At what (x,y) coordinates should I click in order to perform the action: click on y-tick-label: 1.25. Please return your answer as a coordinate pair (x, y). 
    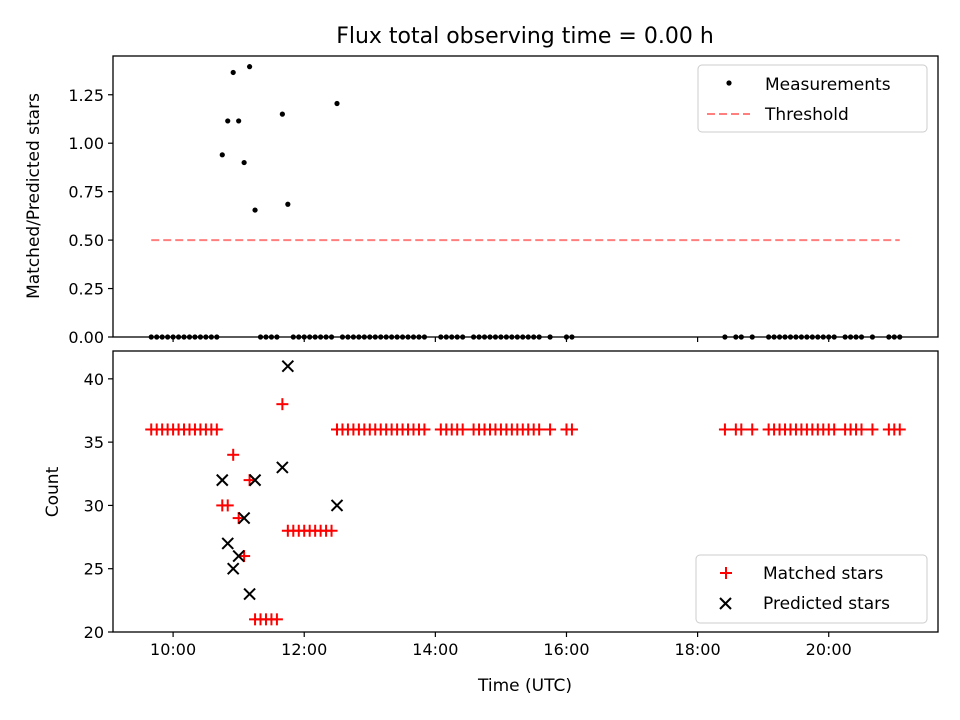
    Looking at the image, I should click on (86, 95).